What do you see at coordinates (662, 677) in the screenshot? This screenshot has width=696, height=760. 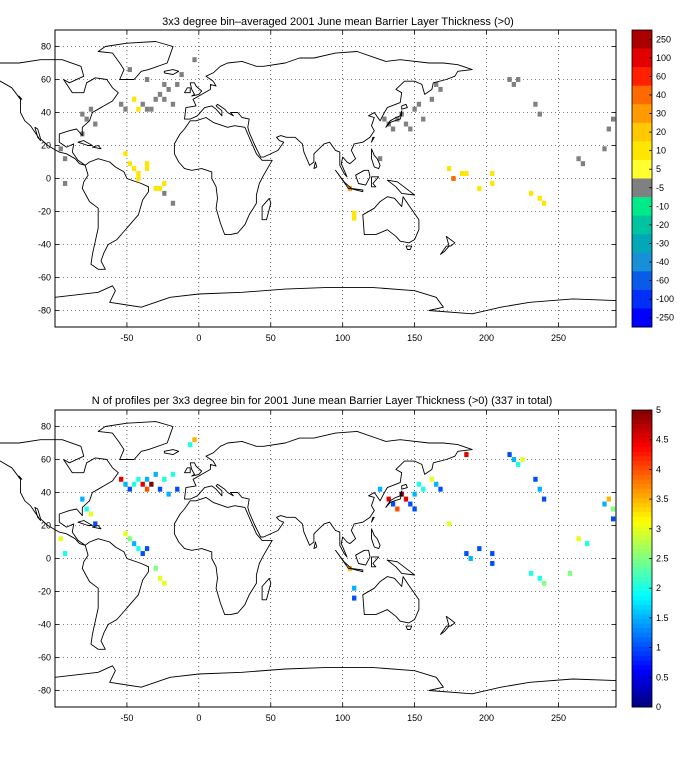 I see `colorbar-label: 0.5` at bounding box center [662, 677].